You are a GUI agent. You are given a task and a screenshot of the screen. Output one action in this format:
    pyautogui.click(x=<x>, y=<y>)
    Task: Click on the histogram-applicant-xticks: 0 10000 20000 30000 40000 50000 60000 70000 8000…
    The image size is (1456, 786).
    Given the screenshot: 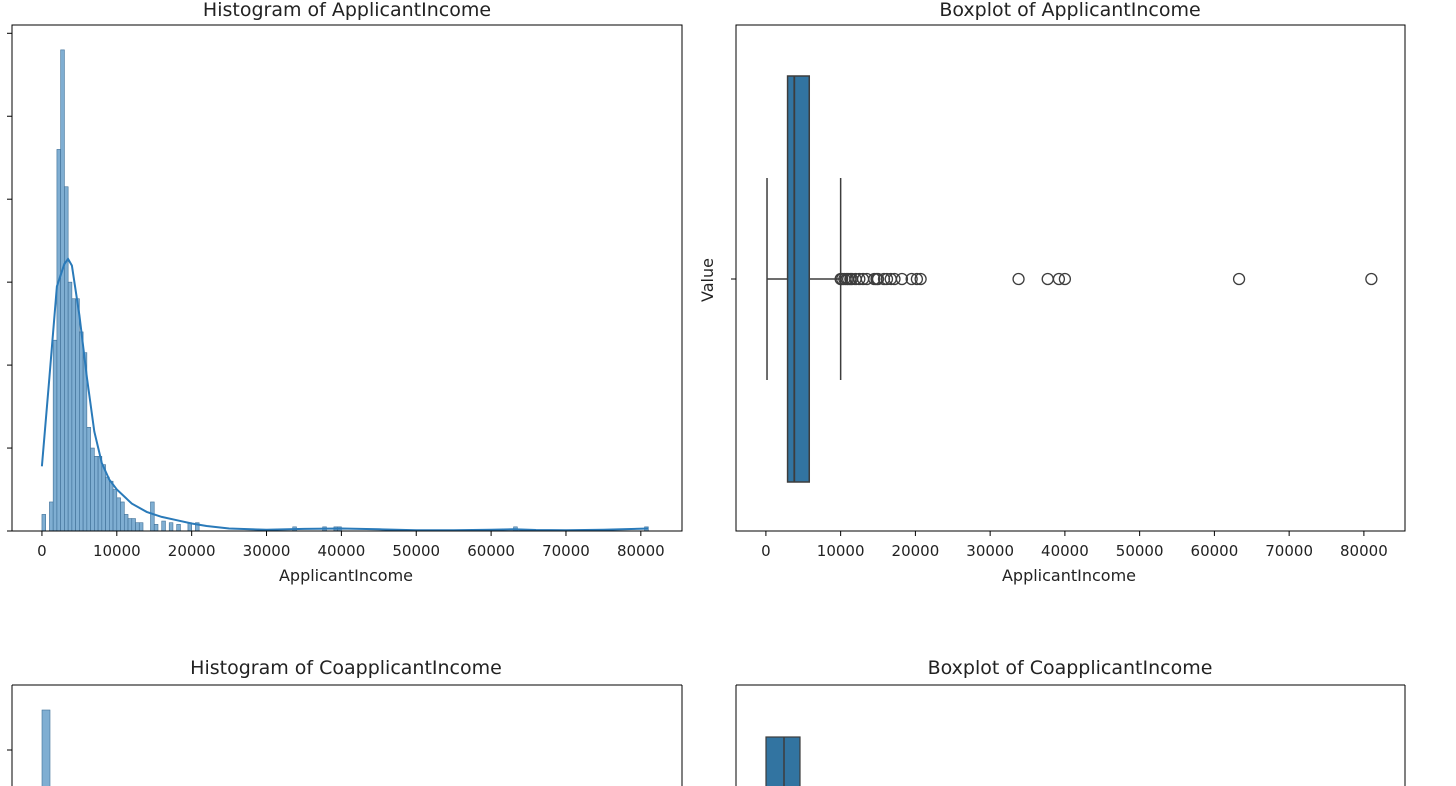 What is the action you would take?
    pyautogui.click(x=351, y=545)
    